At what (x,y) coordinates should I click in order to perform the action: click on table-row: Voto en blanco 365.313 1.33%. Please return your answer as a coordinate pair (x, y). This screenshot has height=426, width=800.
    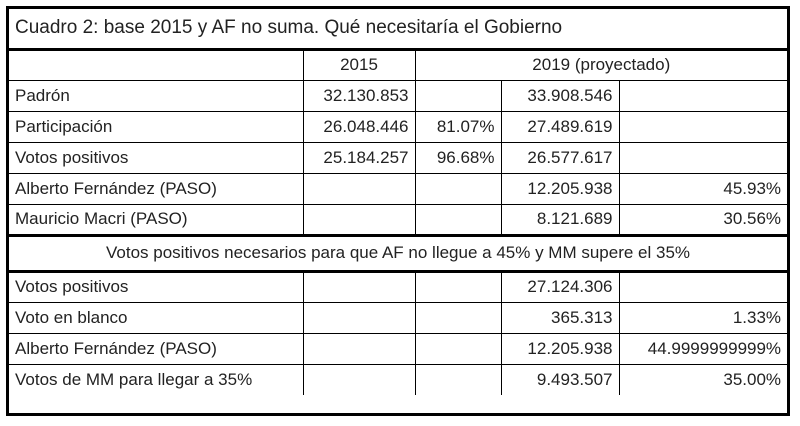
    Looking at the image, I should click on (398, 317).